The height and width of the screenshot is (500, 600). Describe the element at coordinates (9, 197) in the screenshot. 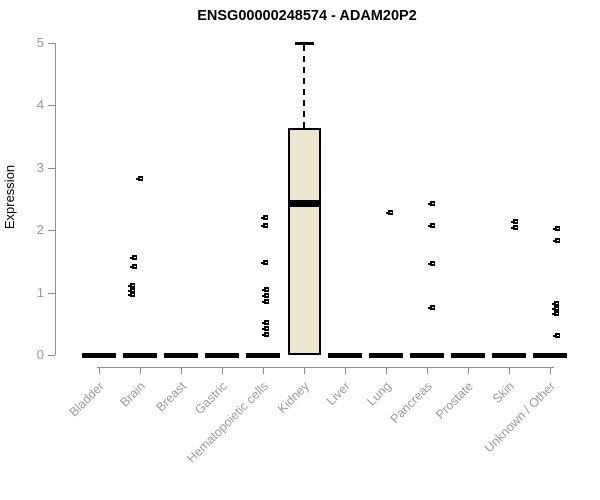

I see `y-axis-title: Expression` at that location.